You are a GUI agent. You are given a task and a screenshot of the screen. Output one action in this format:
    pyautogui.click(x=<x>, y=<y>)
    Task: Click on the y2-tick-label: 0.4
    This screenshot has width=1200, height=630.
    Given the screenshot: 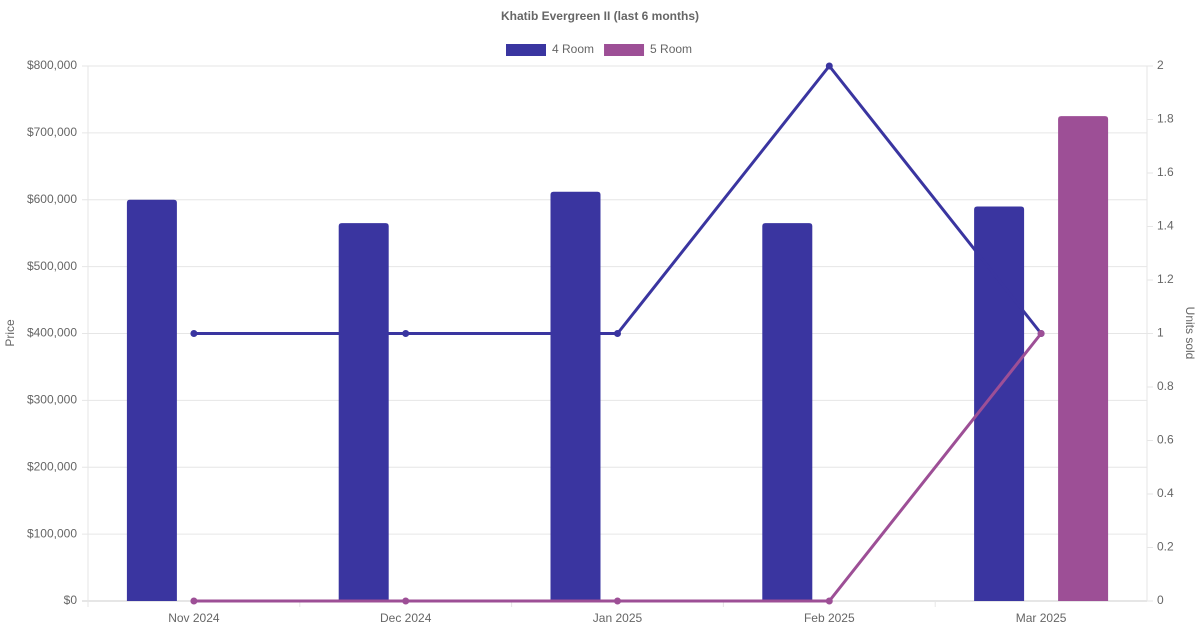 What is the action you would take?
    pyautogui.click(x=1165, y=493)
    